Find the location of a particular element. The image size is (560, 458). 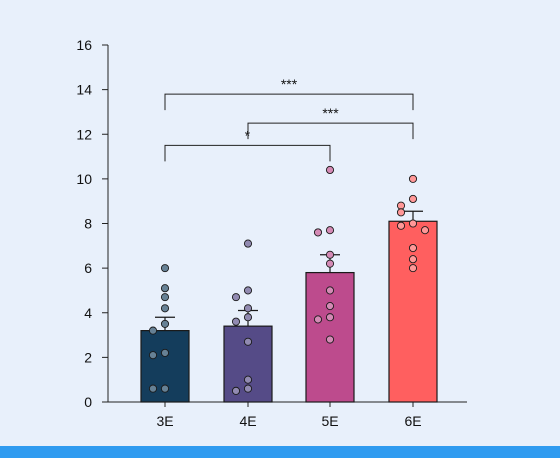

y-tick-label: 2 is located at coordinates (88, 357).